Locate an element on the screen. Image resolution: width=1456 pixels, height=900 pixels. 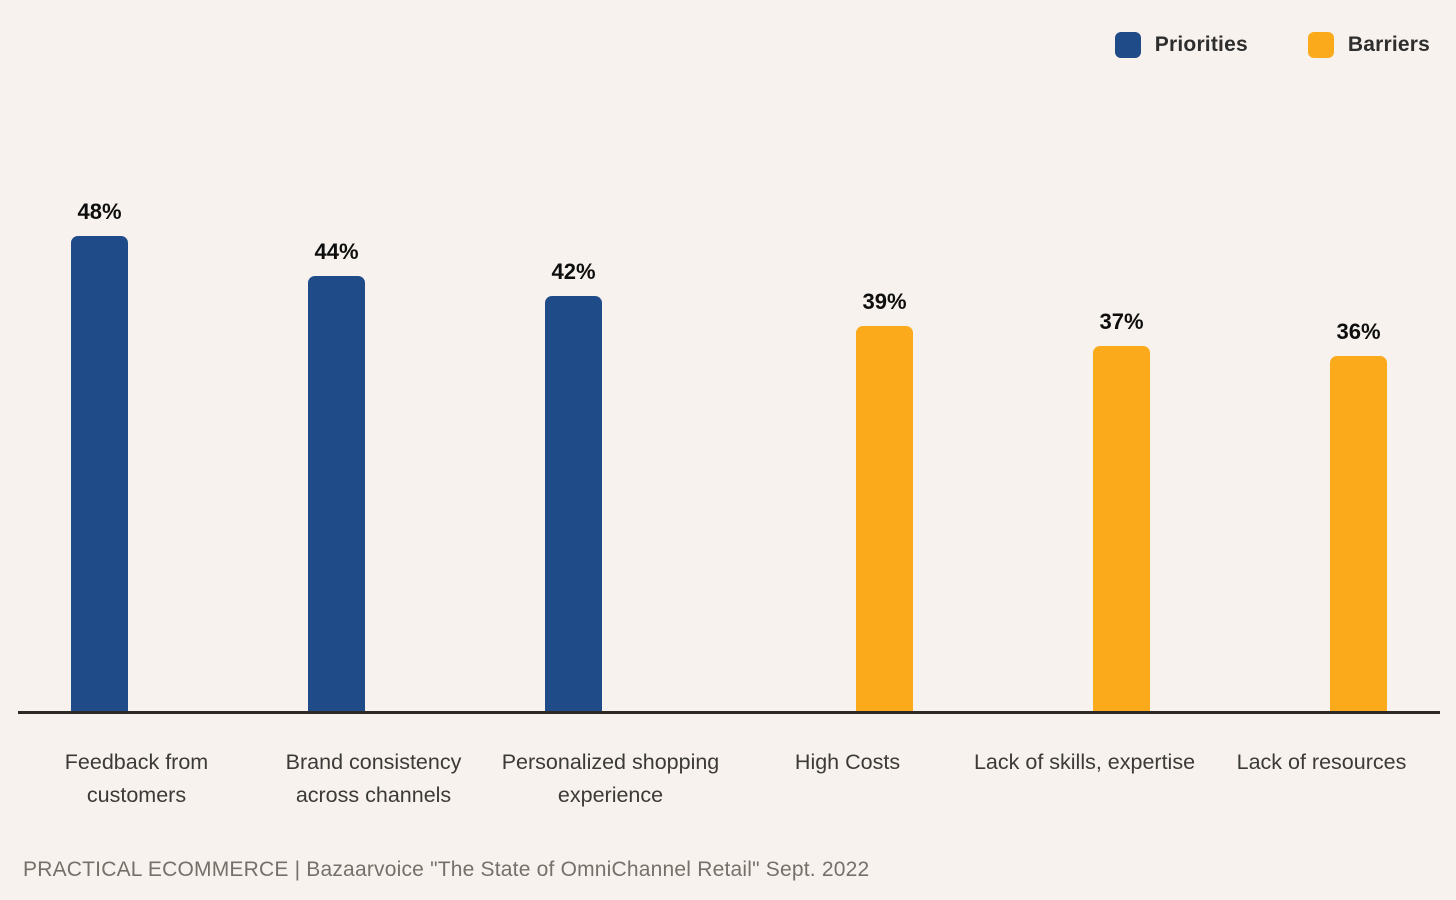
value-label-1: 44% is located at coordinates (336, 251).